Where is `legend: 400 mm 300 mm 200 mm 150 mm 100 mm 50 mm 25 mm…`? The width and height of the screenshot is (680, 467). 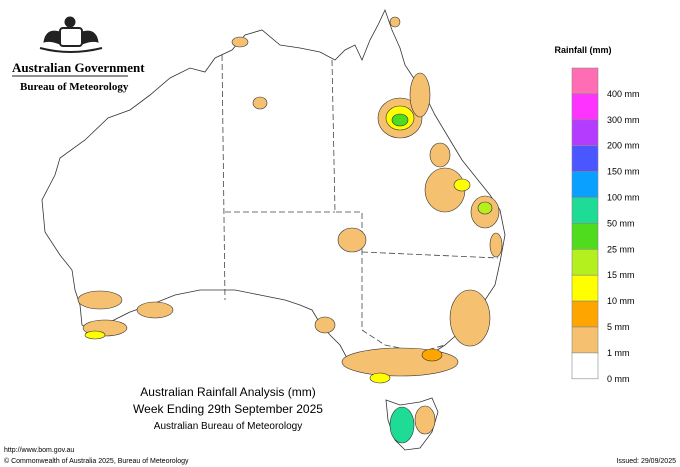 legend: 400 mm 300 mm 200 mm 150 mm 100 mm 50 mm 25 mm… is located at coordinates (605, 225).